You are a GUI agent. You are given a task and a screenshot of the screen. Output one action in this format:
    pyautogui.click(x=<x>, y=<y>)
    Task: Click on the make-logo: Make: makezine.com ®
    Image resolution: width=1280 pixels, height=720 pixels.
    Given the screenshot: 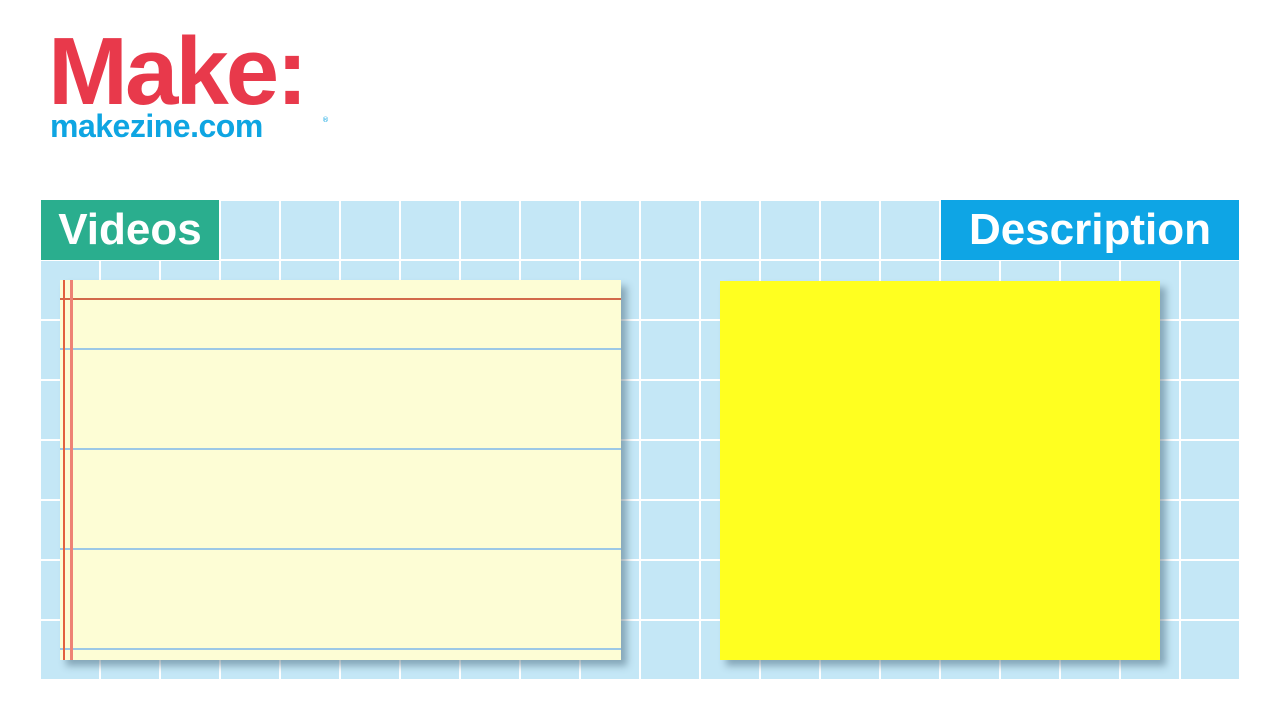 What is the action you would take?
    pyautogui.click(x=193, y=86)
    